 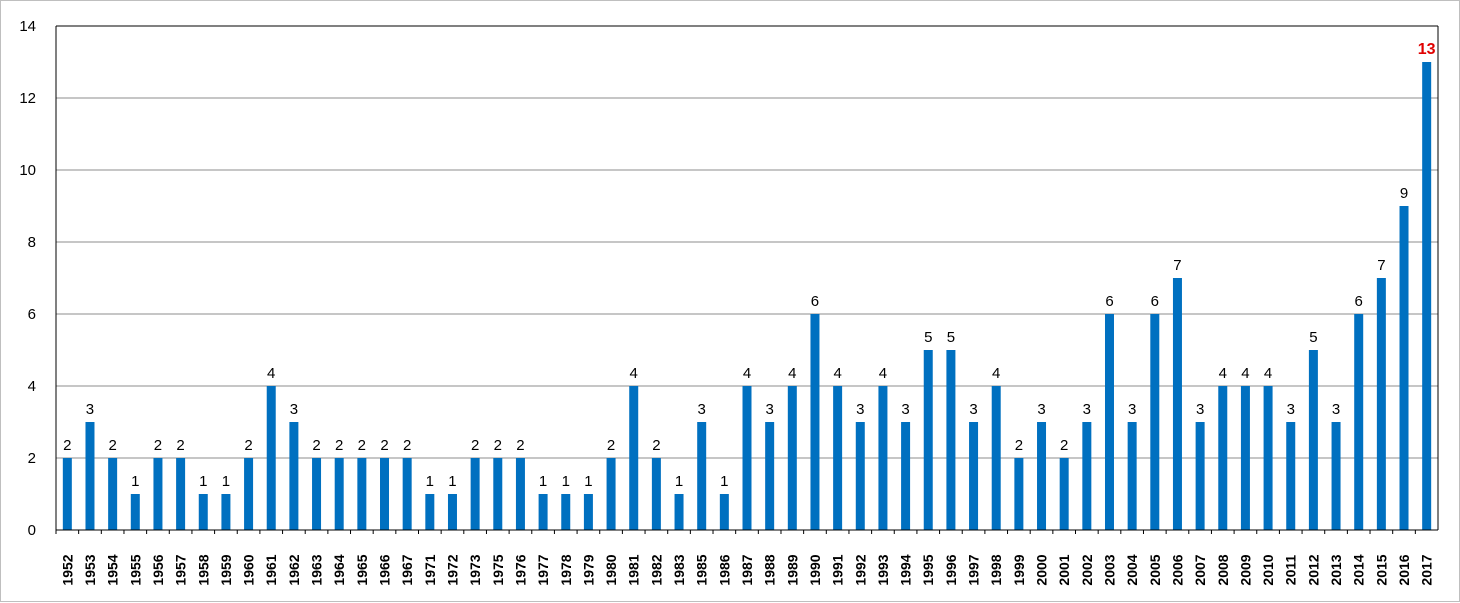 I want to click on bar-1963, so click(x=317, y=494).